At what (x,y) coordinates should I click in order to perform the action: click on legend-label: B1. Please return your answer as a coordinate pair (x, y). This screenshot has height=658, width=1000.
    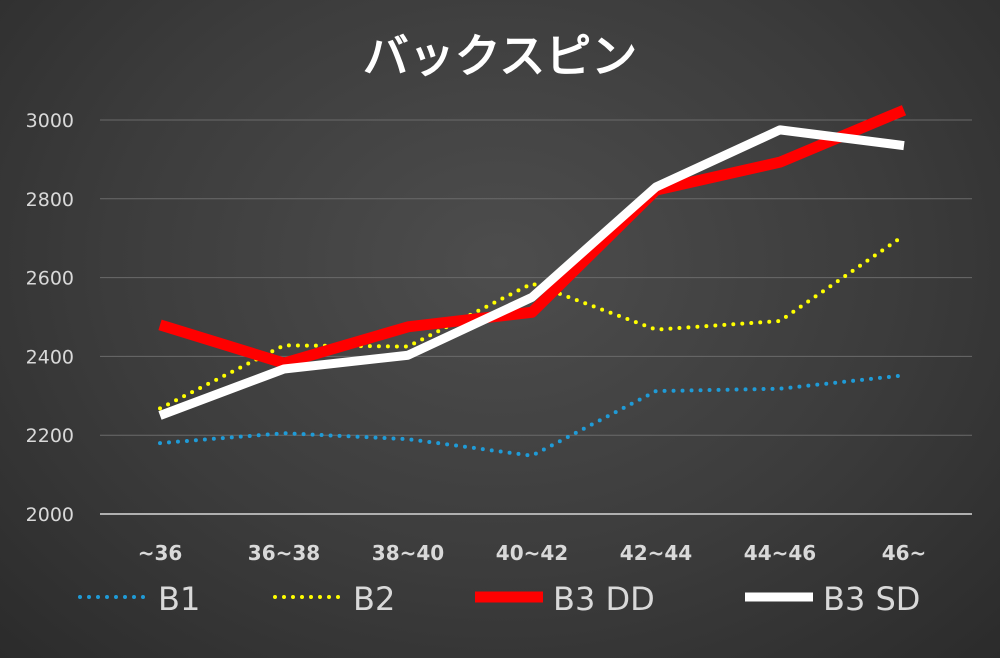
    Looking at the image, I should click on (179, 599).